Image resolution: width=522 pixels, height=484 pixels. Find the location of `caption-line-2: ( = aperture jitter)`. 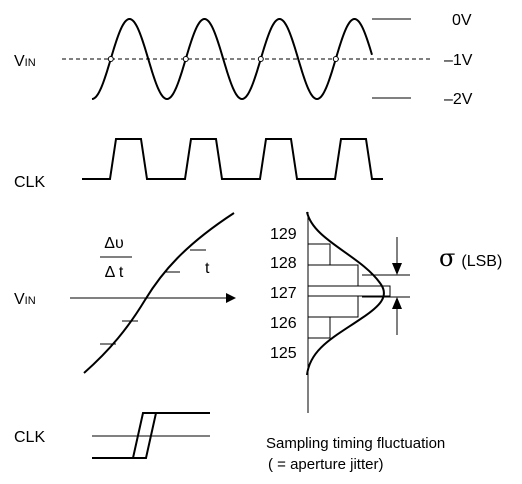

caption-line-2: ( = aperture jitter) is located at coordinates (325, 464).